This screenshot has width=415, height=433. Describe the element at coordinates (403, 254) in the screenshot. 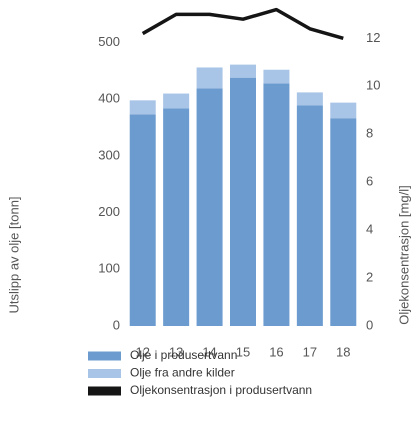

I see `y2-axis-label: Oljekonsentrasjon [mg/l]` at that location.